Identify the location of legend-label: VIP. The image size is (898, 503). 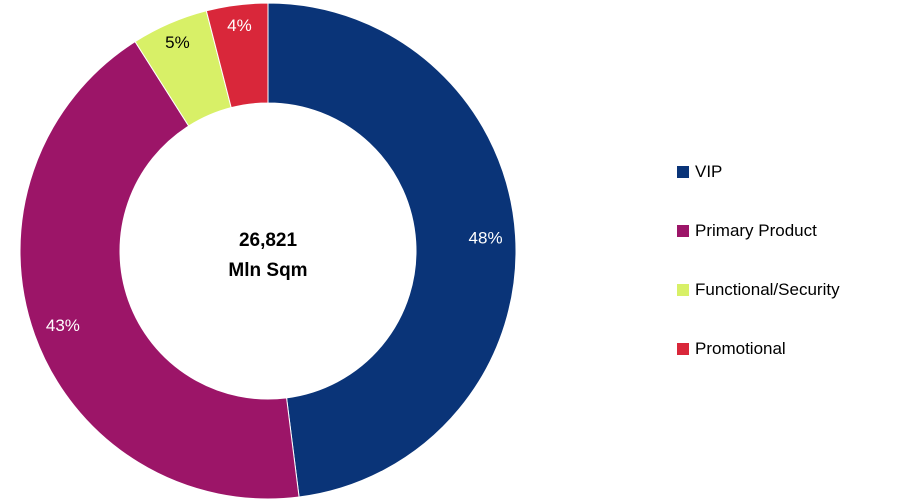
(709, 171).